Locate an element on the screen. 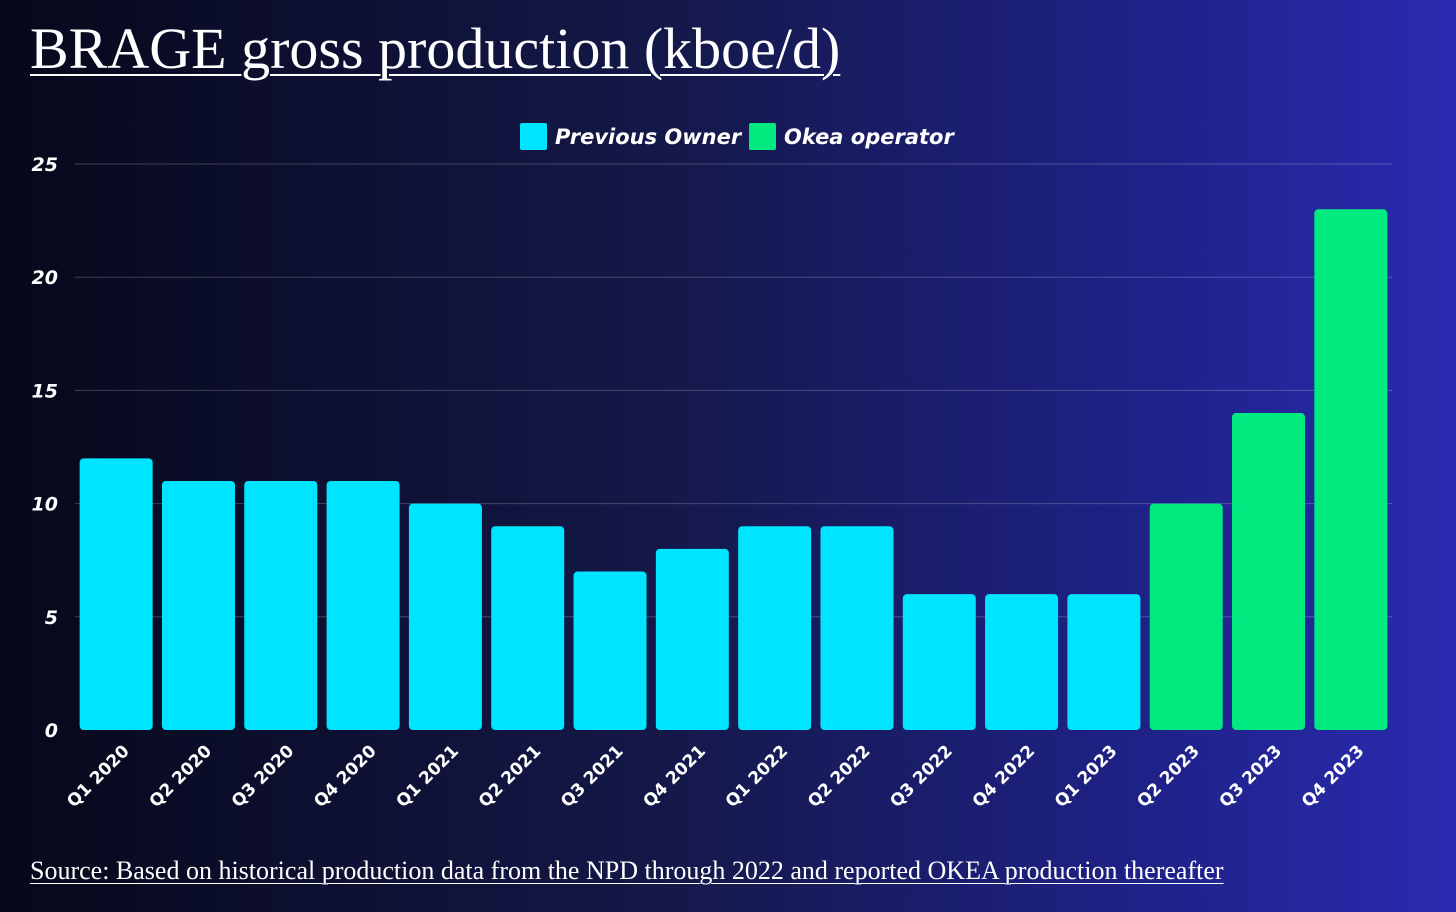 This screenshot has width=1456, height=912. legend-label: Previous Owner is located at coordinates (649, 137).